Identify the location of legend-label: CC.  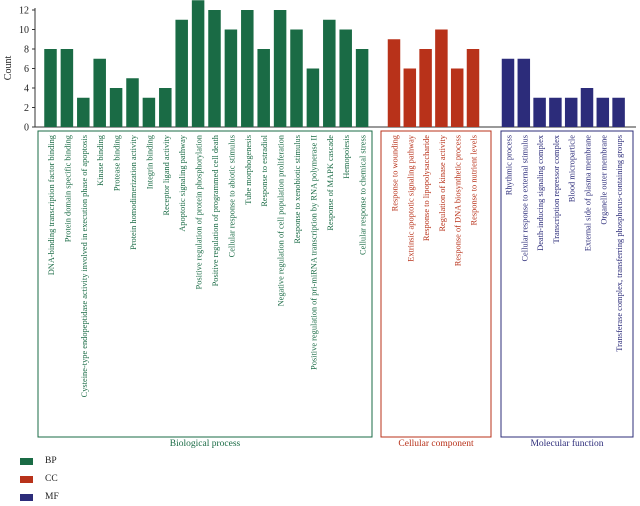
(51, 479).